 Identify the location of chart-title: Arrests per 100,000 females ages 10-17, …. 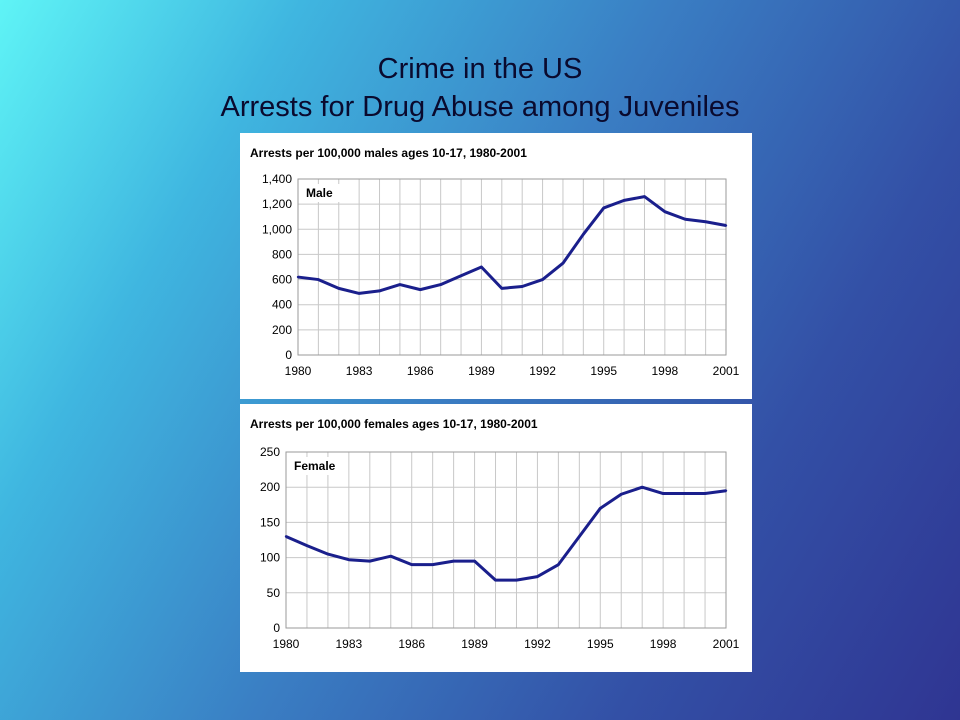
(394, 424).